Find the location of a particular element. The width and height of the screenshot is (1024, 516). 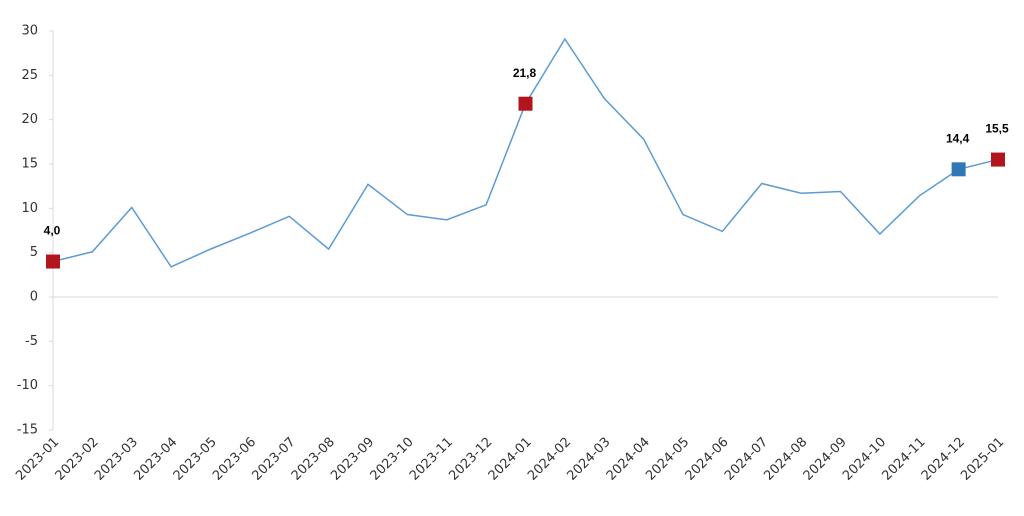

y-tick-label: -15 is located at coordinates (27, 430).